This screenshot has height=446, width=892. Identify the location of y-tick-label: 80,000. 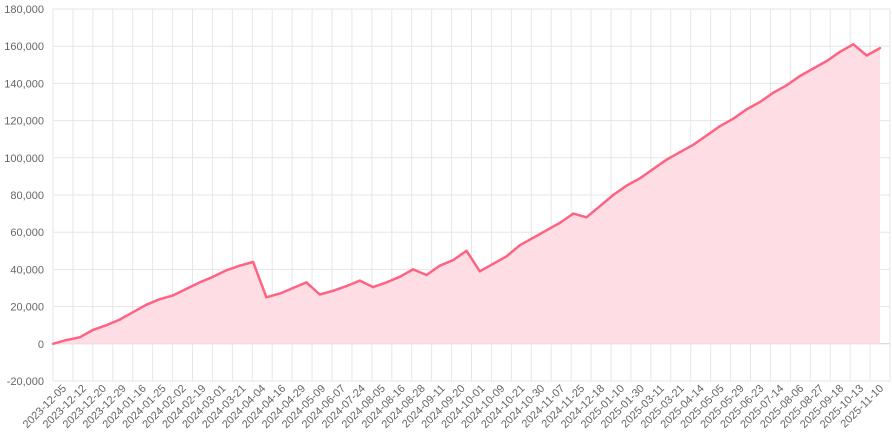
(27, 196).